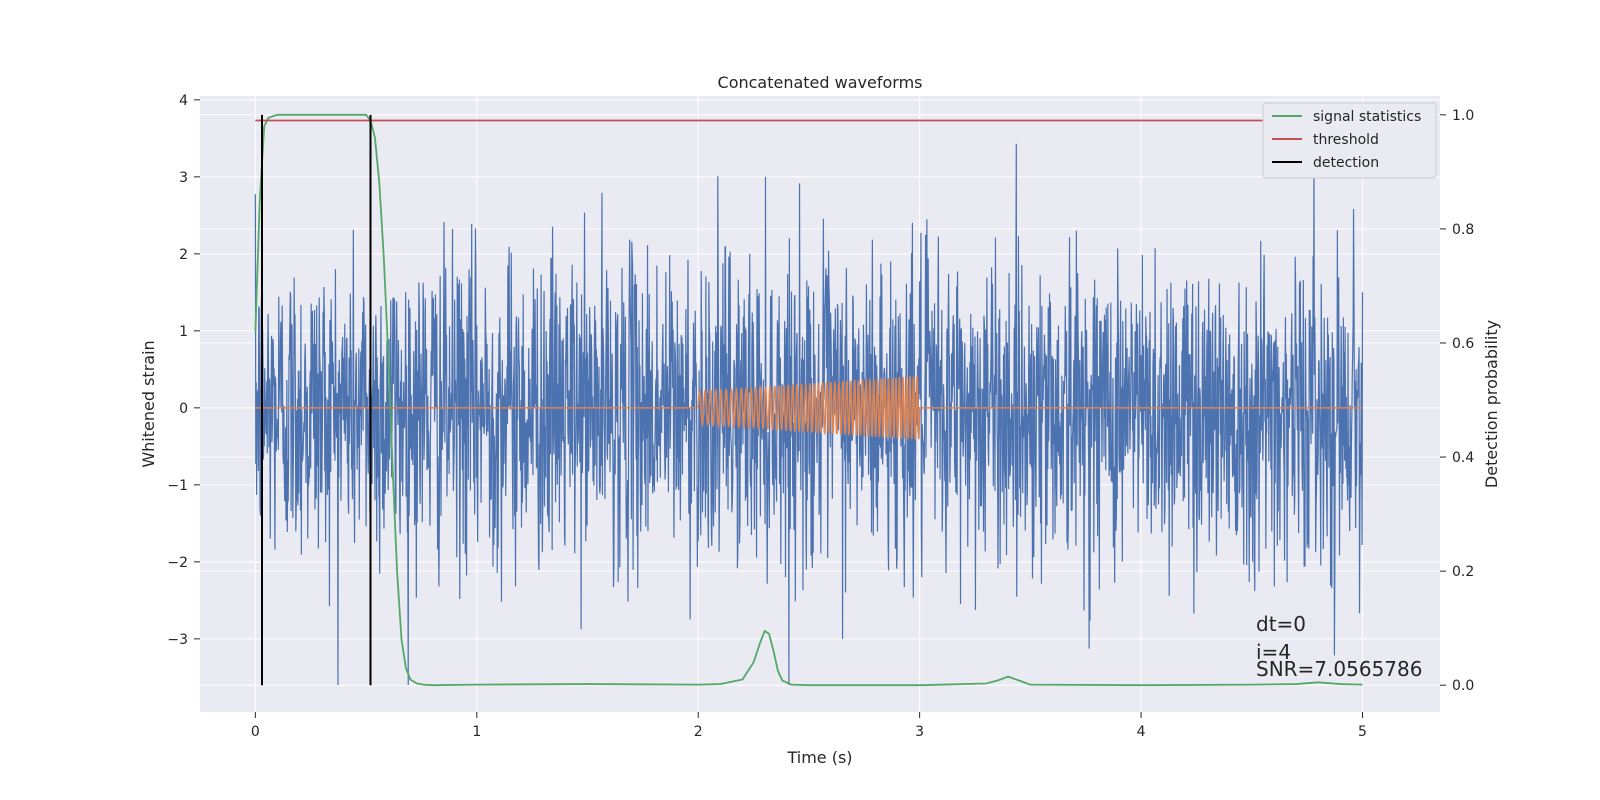  I want to click on legend-label-signal-statistics: signal statistics, so click(1367, 117).